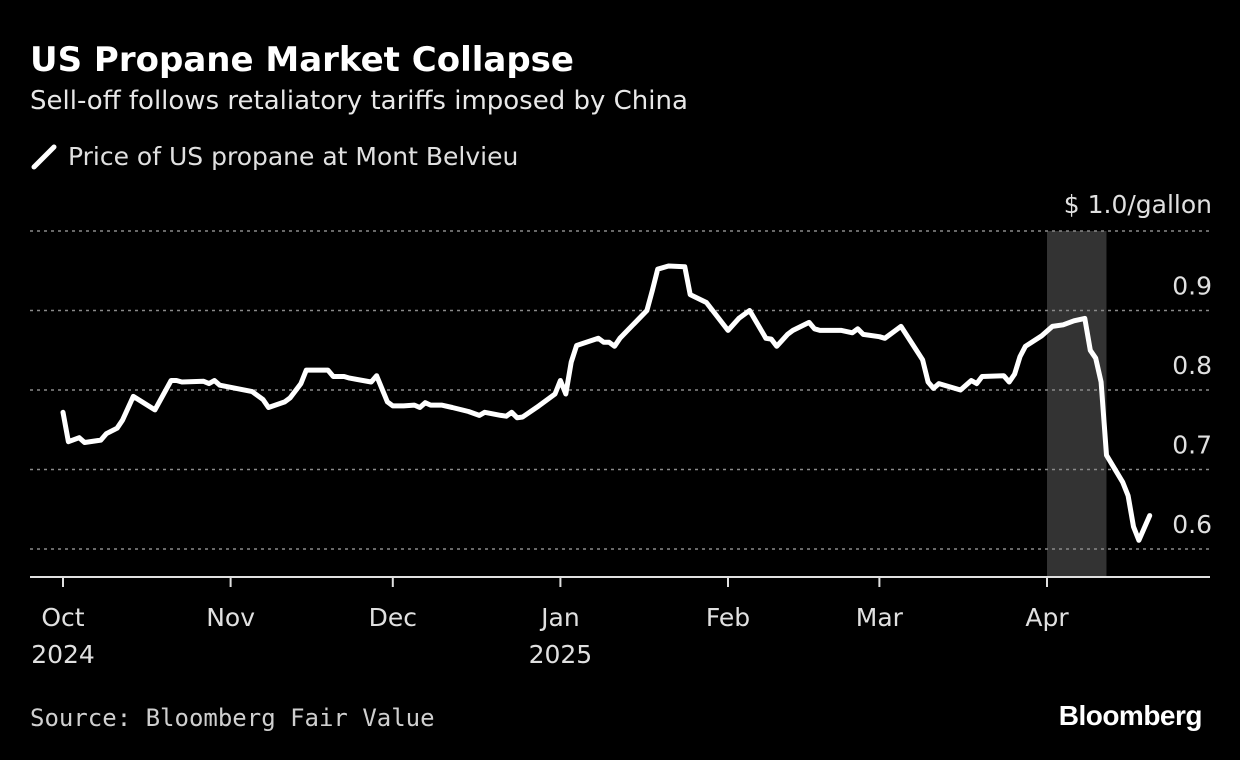  I want to click on legend: Price of US propane at Mont Belvieu, so click(274, 156).